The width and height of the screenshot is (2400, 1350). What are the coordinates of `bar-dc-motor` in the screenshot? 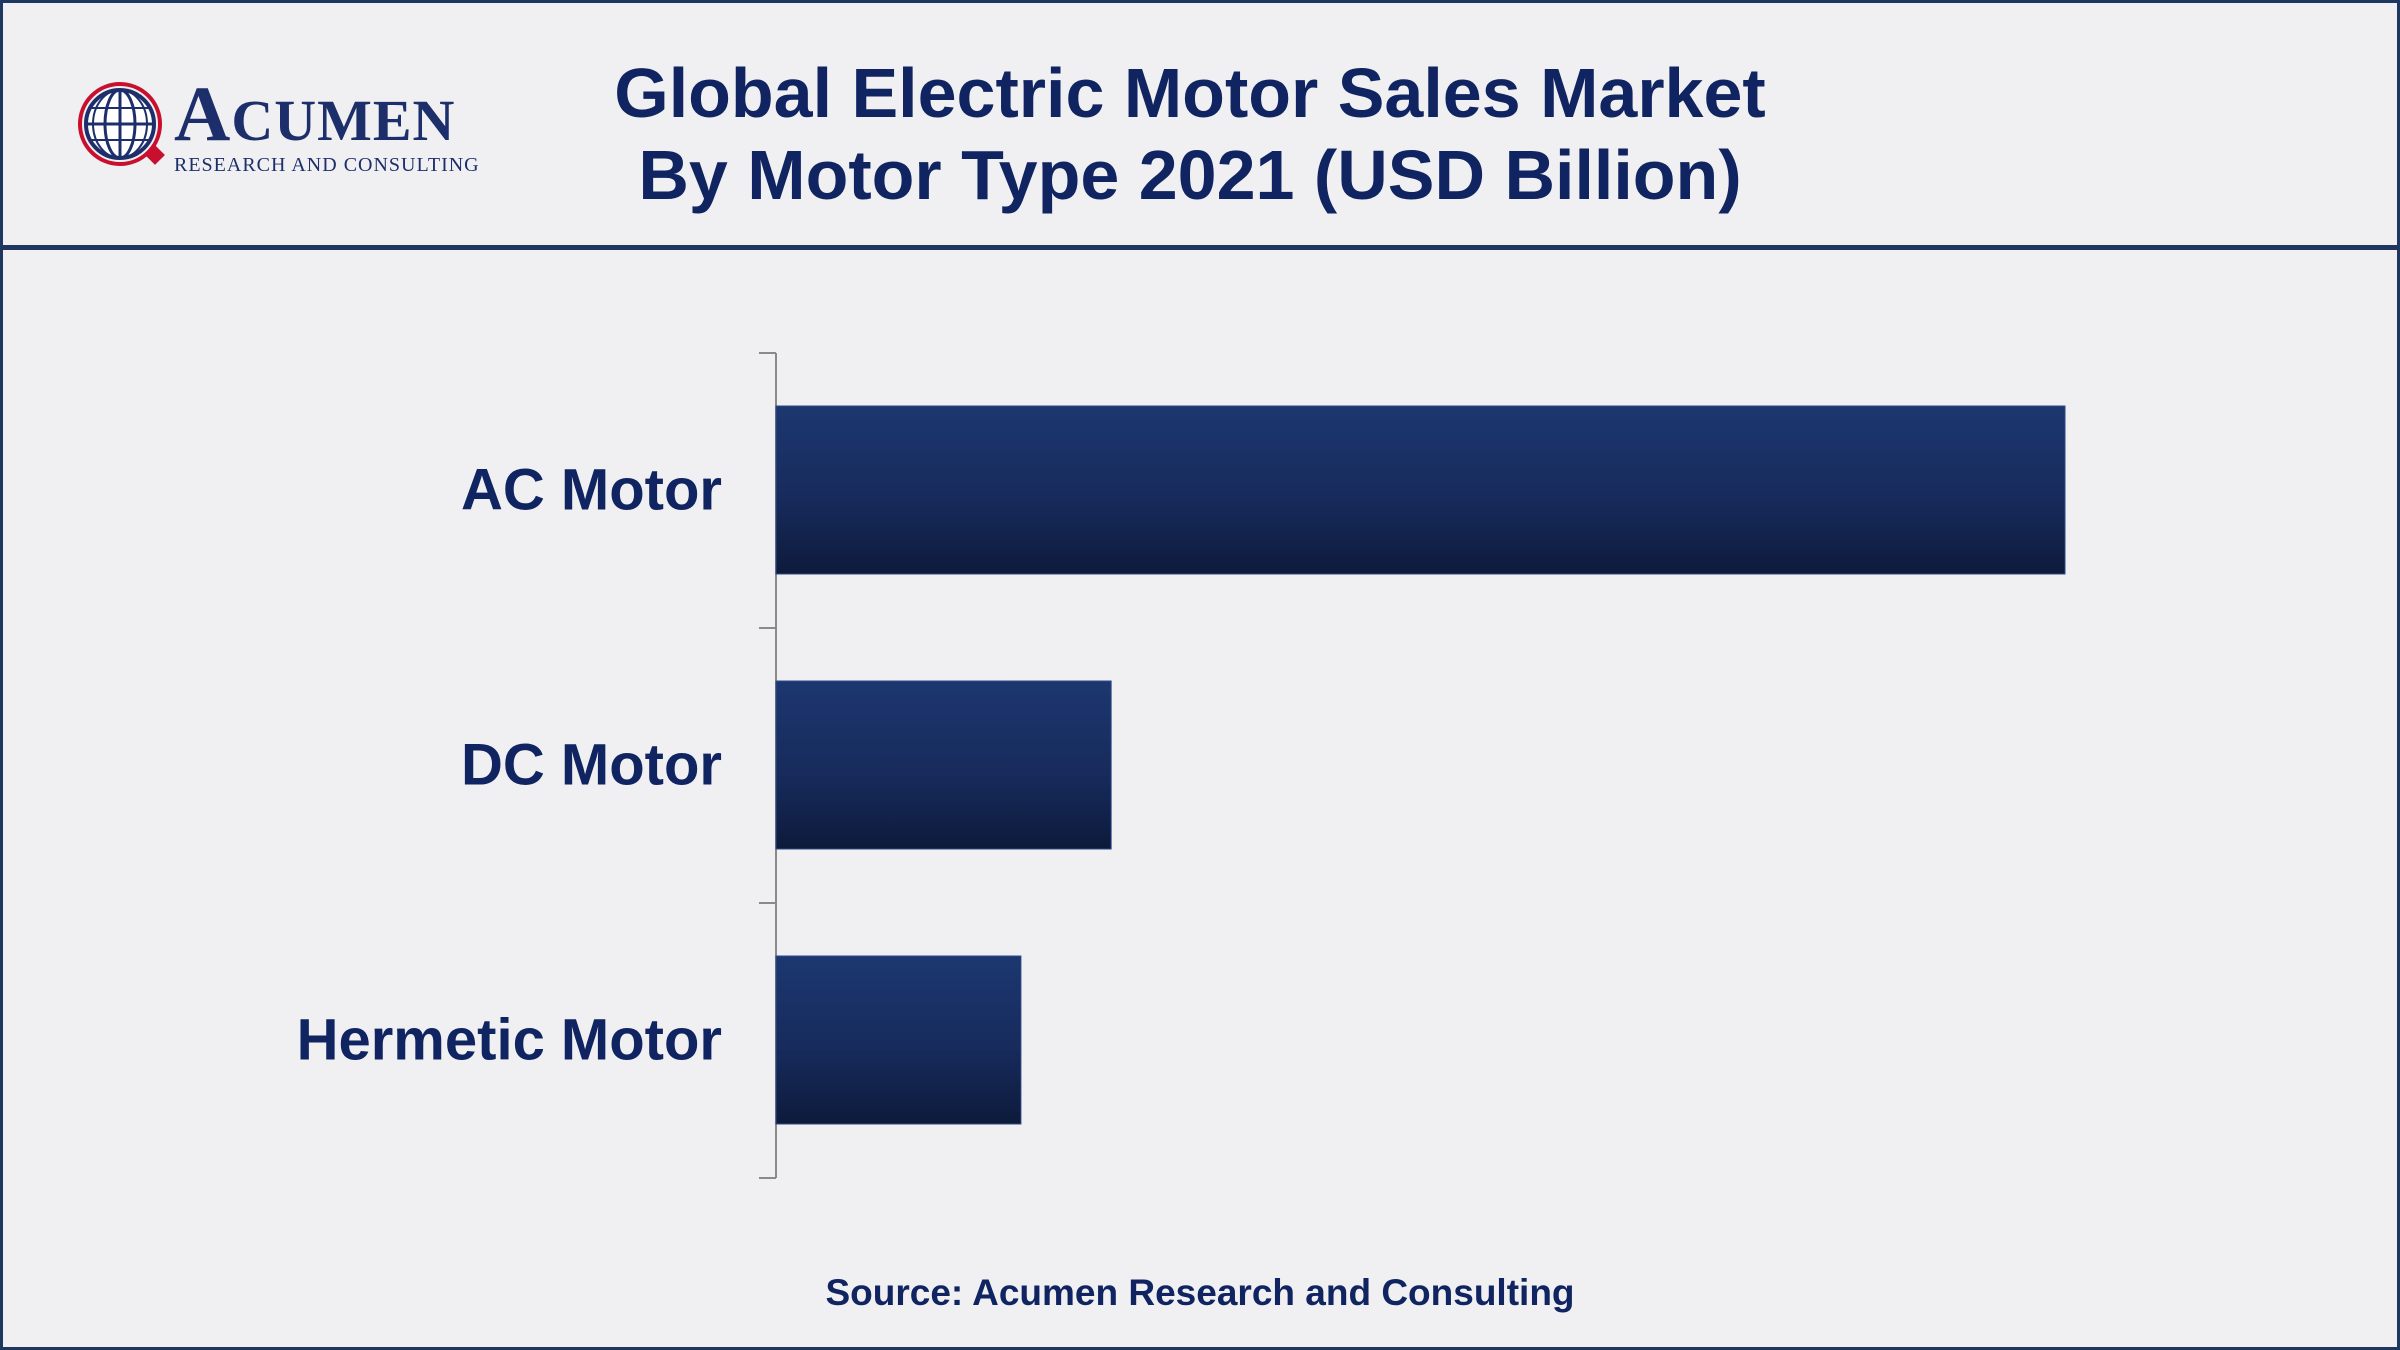 It's located at (943, 765).